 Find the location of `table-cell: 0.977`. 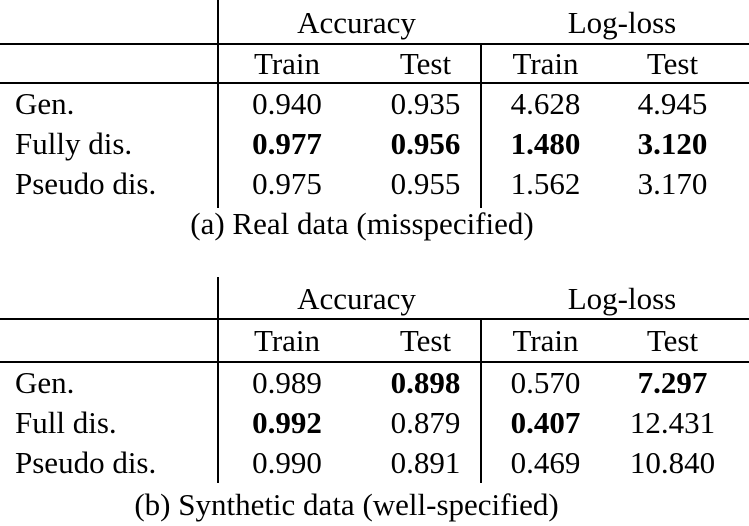

table-cell: 0.977 is located at coordinates (287, 143).